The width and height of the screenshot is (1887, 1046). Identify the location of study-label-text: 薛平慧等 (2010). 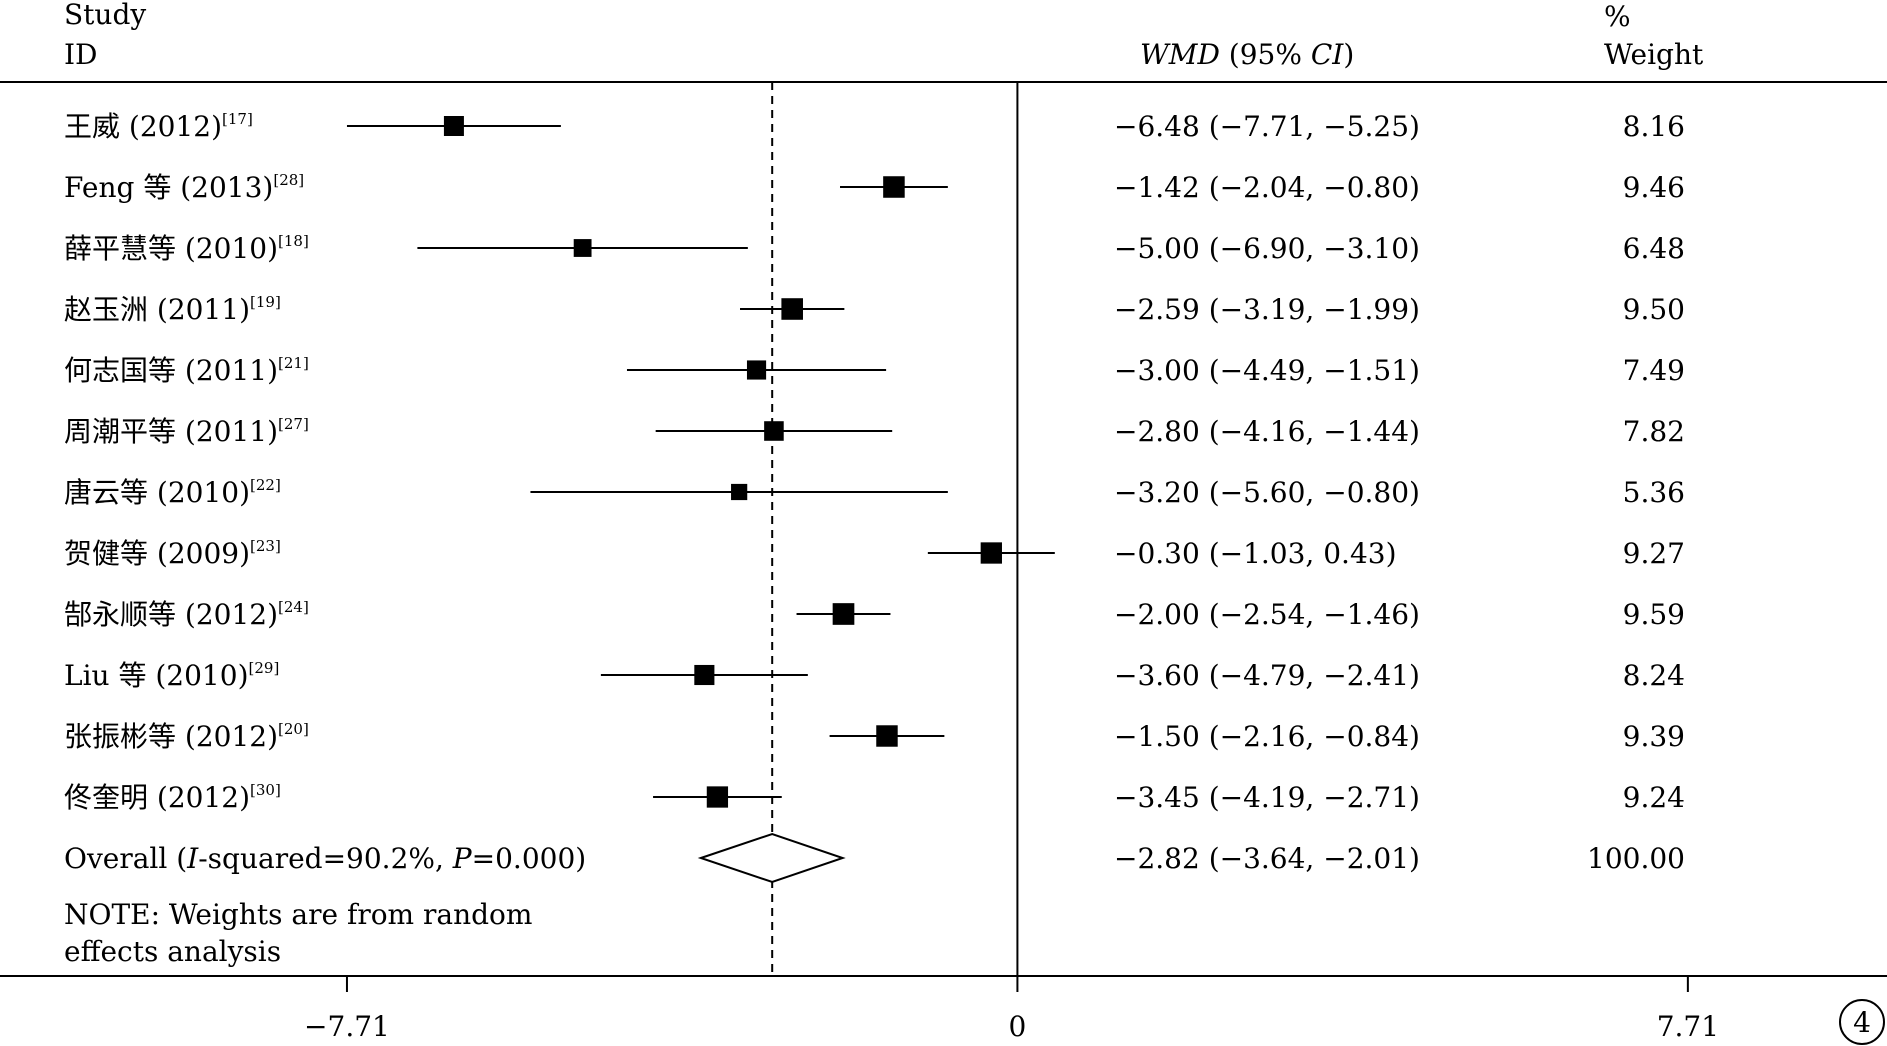
(171, 248).